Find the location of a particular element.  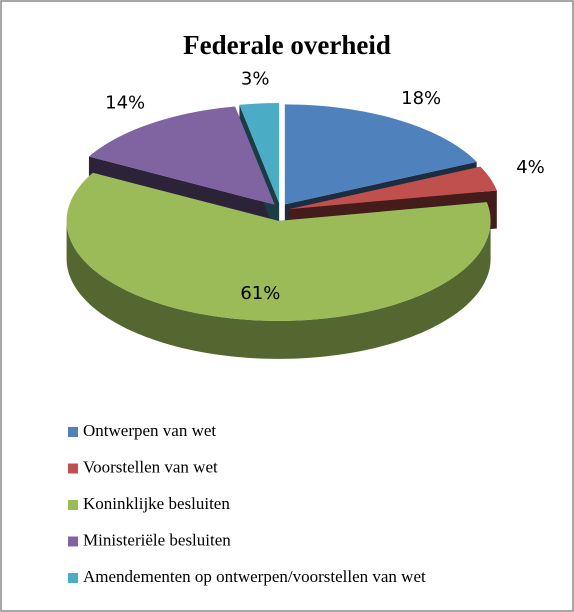

data-label: 61% is located at coordinates (260, 293).